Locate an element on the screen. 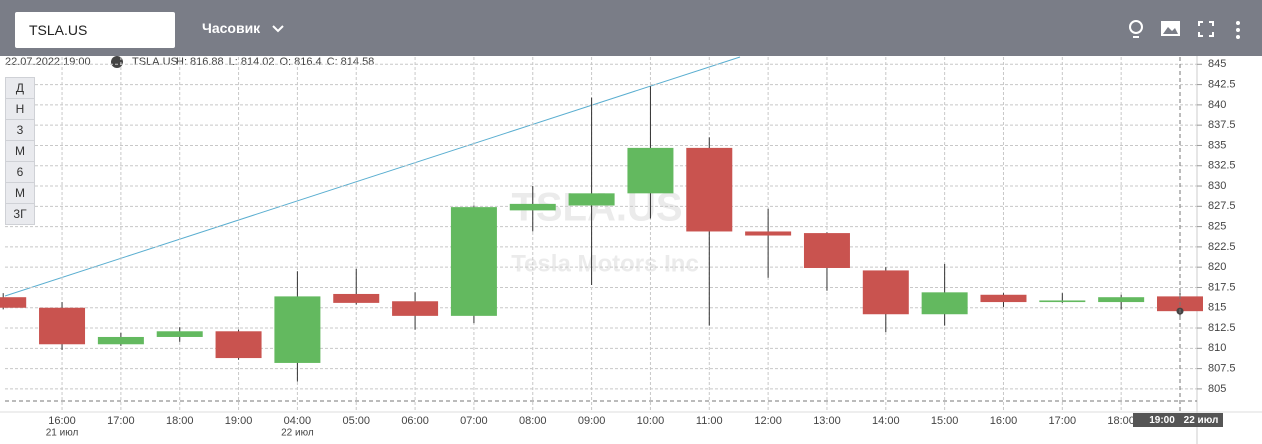 The width and height of the screenshot is (1262, 444). info-label: C: is located at coordinates (332, 62).